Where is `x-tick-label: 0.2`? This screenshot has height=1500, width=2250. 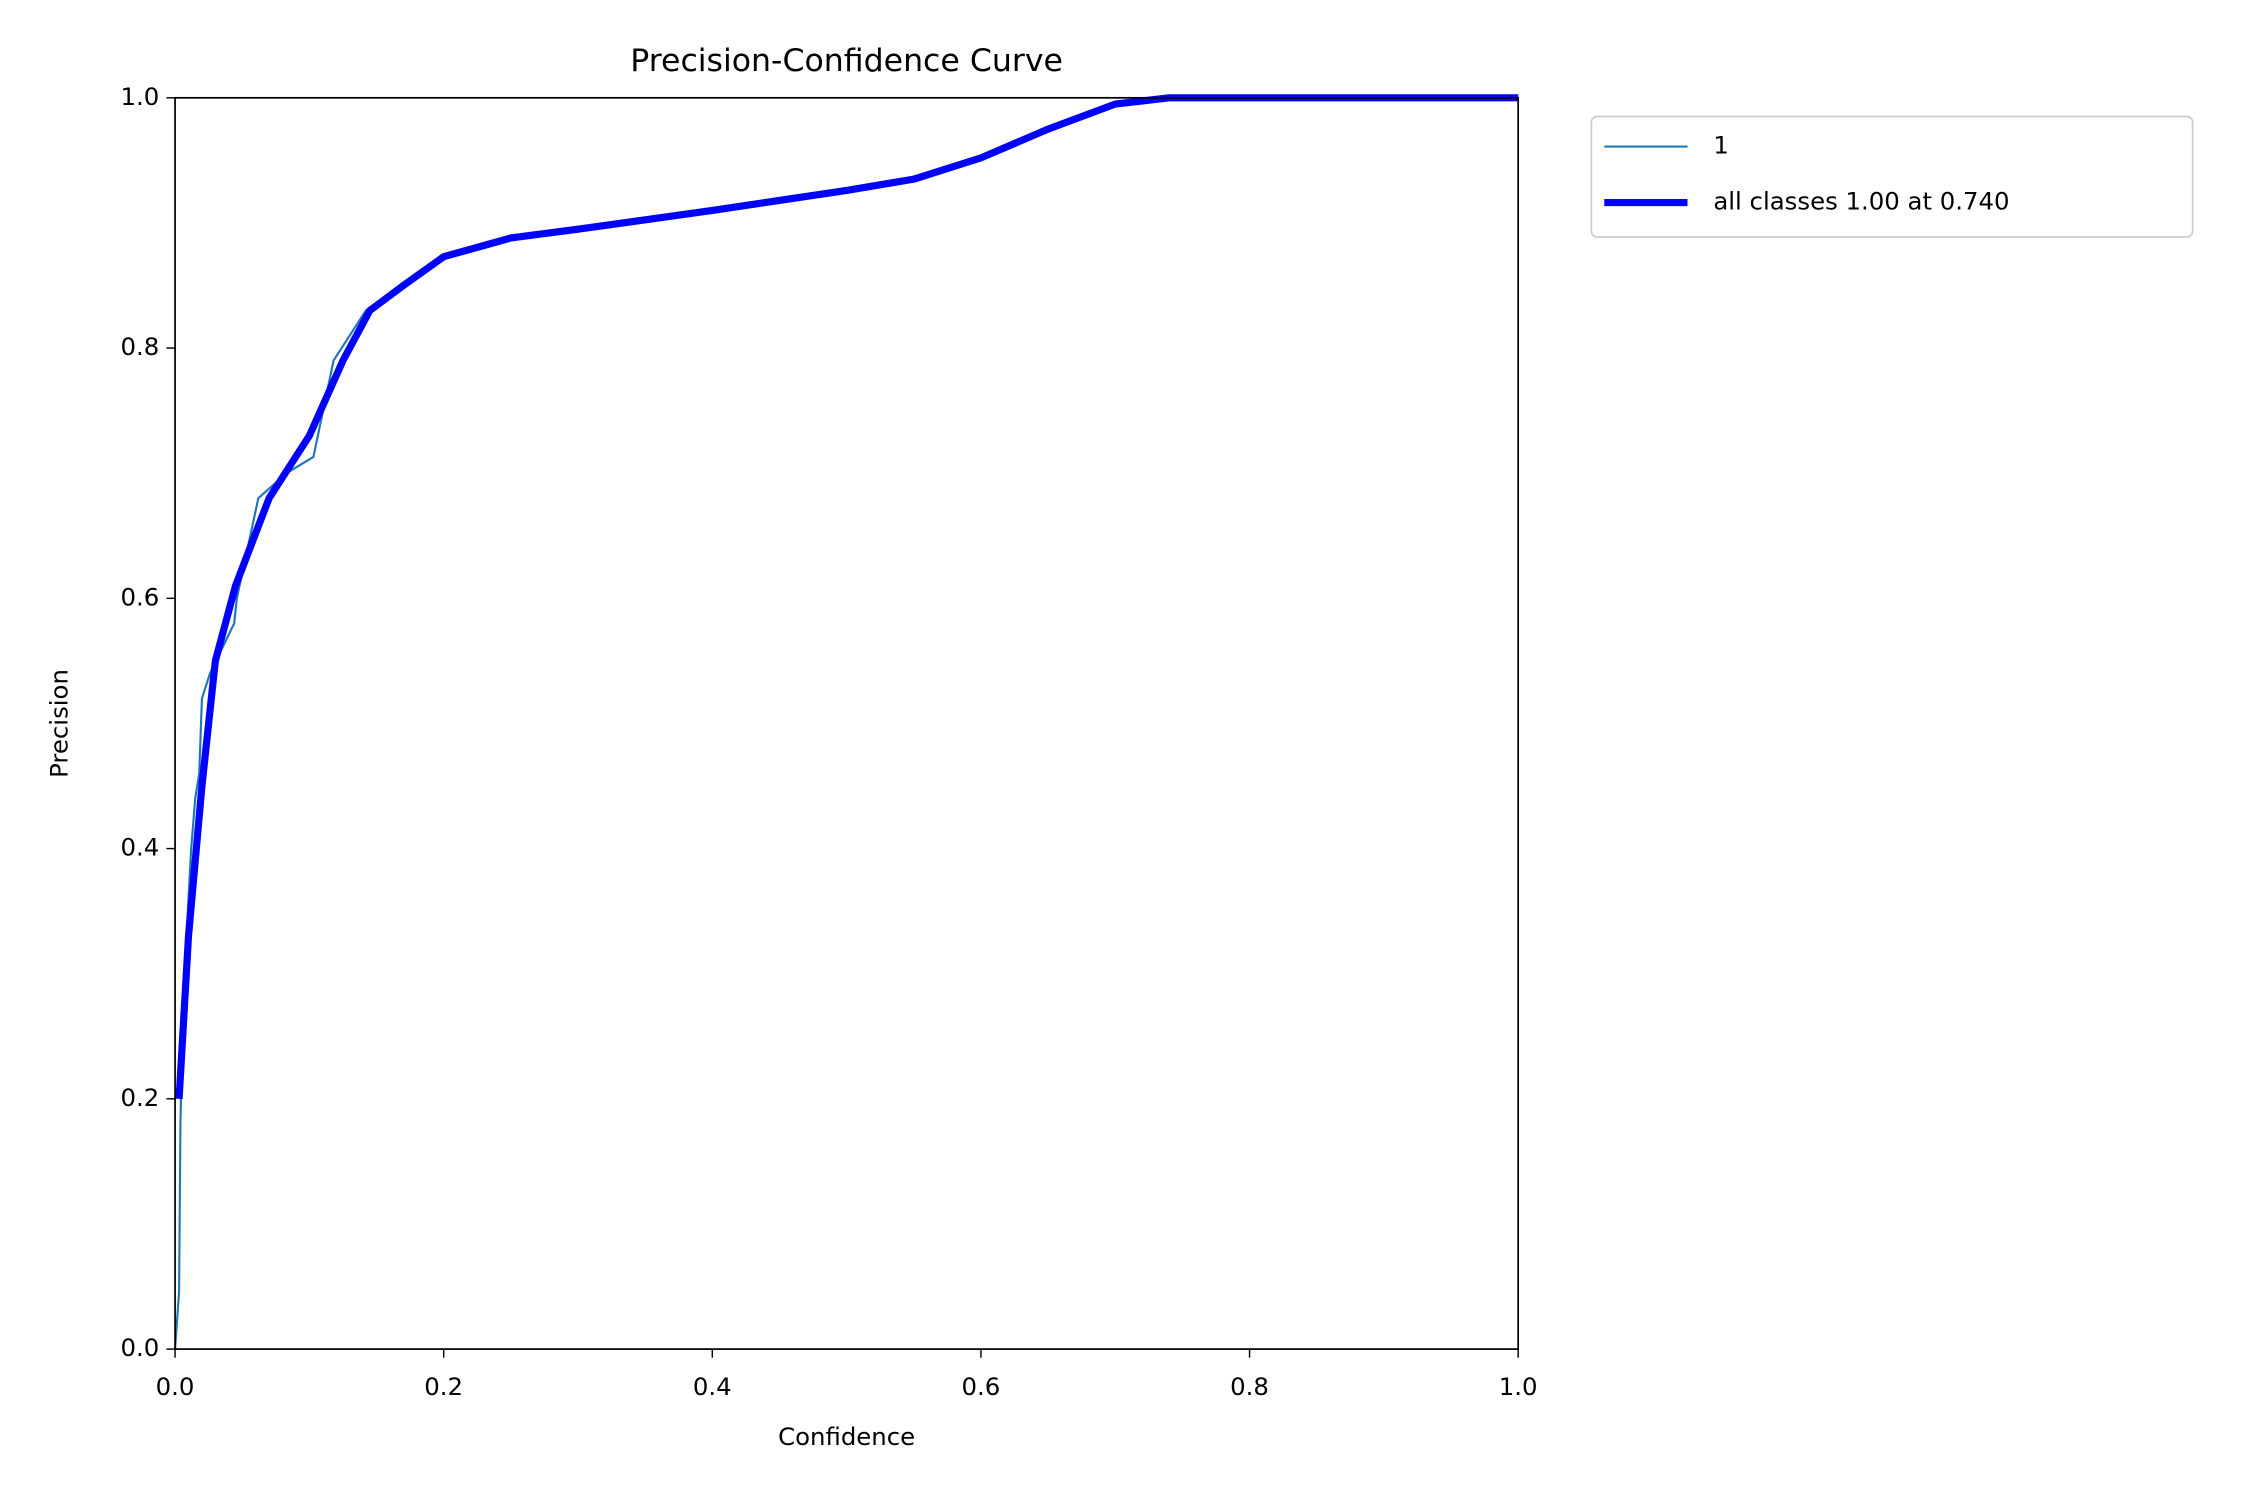 x-tick-label: 0.2 is located at coordinates (443, 1386).